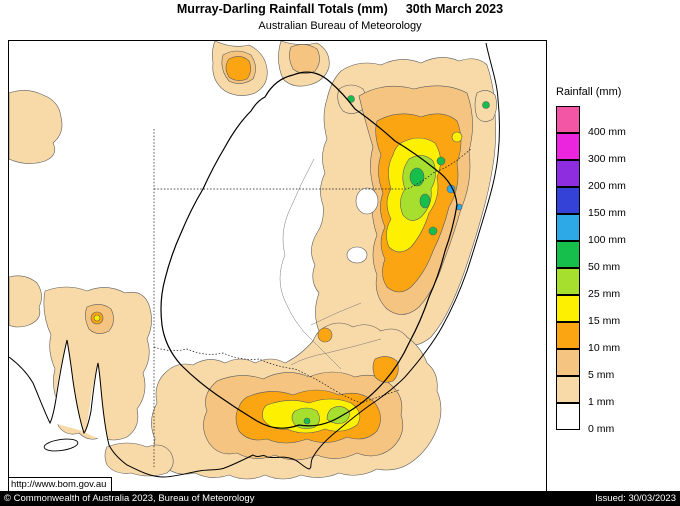 The height and width of the screenshot is (506, 680). What do you see at coordinates (61, 445) in the screenshot?
I see `kangaroo-island` at bounding box center [61, 445].